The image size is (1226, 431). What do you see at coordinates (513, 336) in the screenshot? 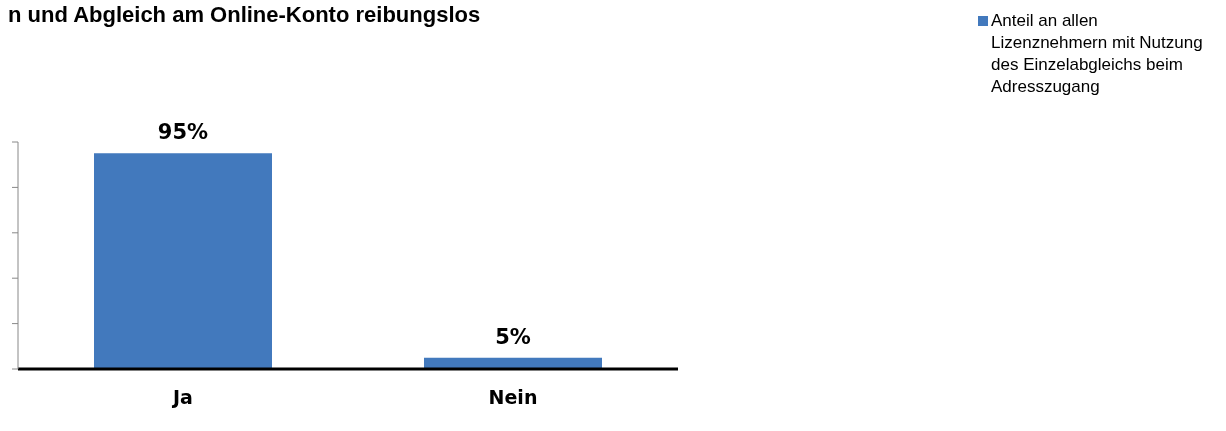
I see `data-label: 5%` at bounding box center [513, 336].